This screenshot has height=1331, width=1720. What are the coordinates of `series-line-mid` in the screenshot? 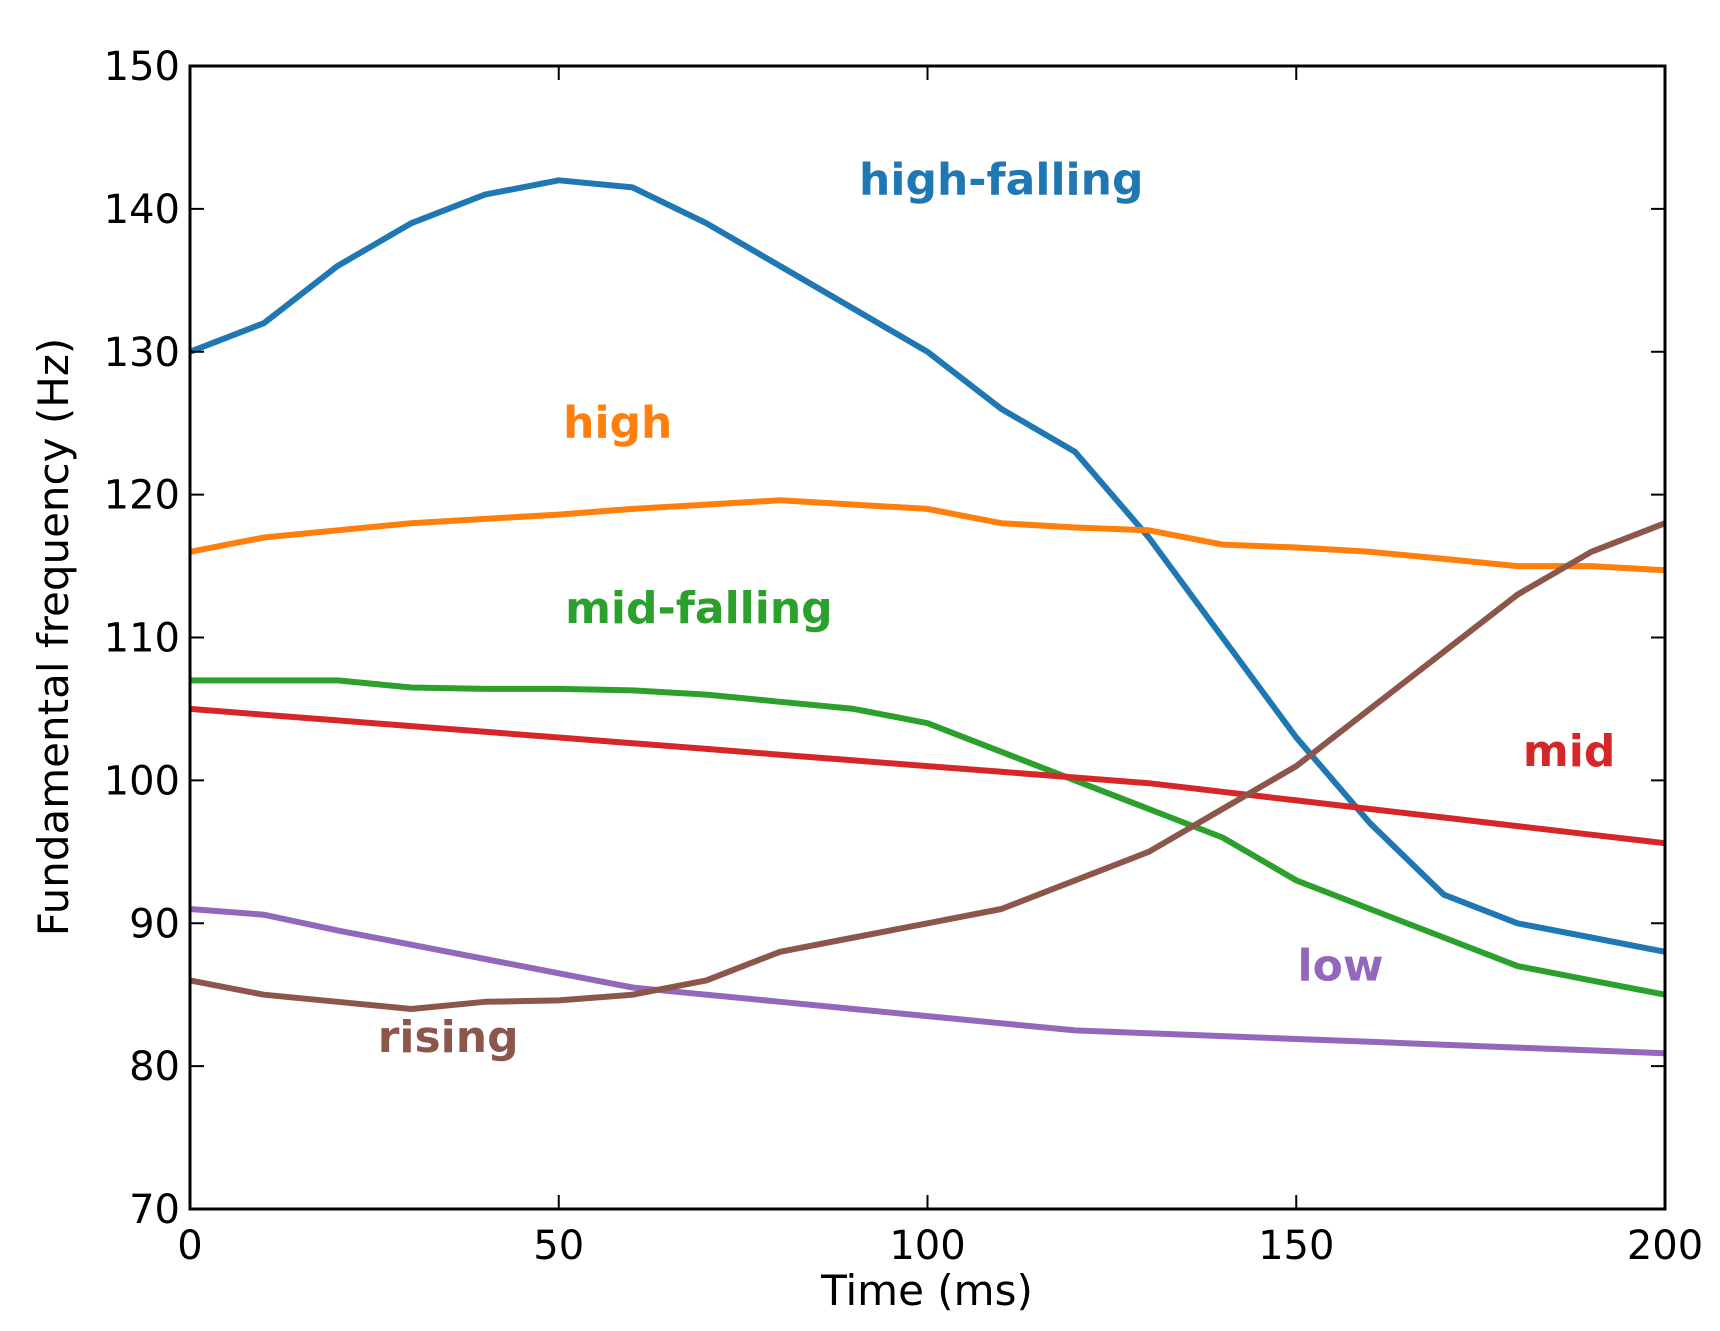 It's located at (927, 776).